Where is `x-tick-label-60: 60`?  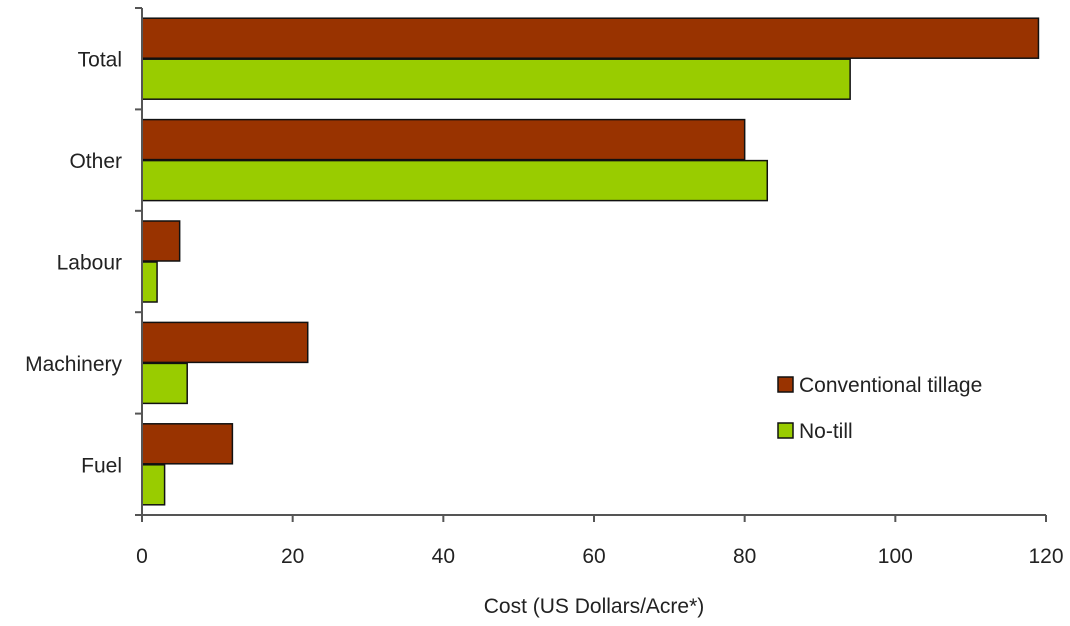 x-tick-label-60: 60 is located at coordinates (593, 556).